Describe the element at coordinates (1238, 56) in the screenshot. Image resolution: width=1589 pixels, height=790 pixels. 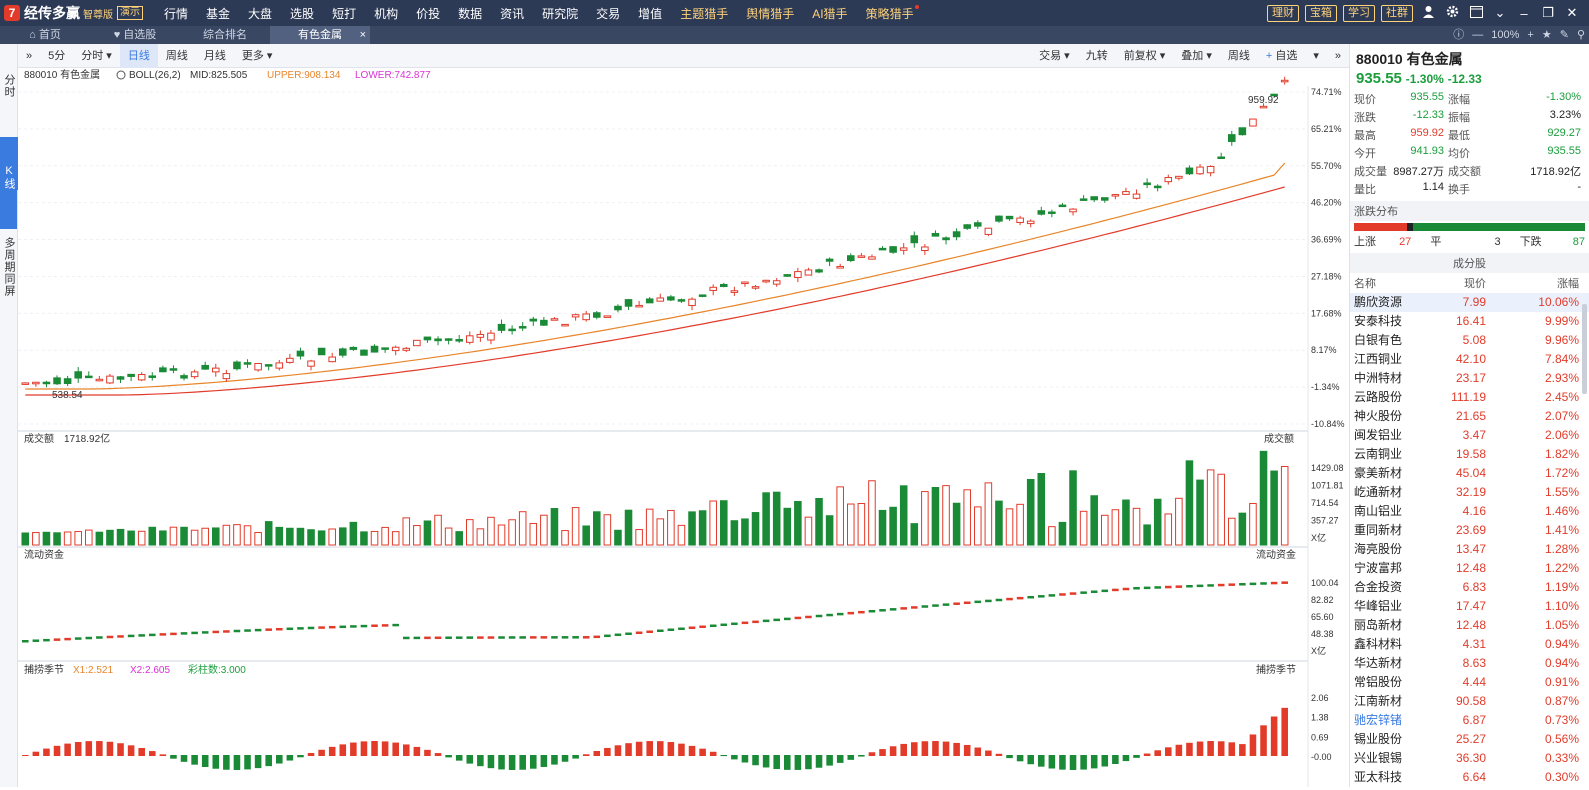
I see `weekly-button: 周线` at that location.